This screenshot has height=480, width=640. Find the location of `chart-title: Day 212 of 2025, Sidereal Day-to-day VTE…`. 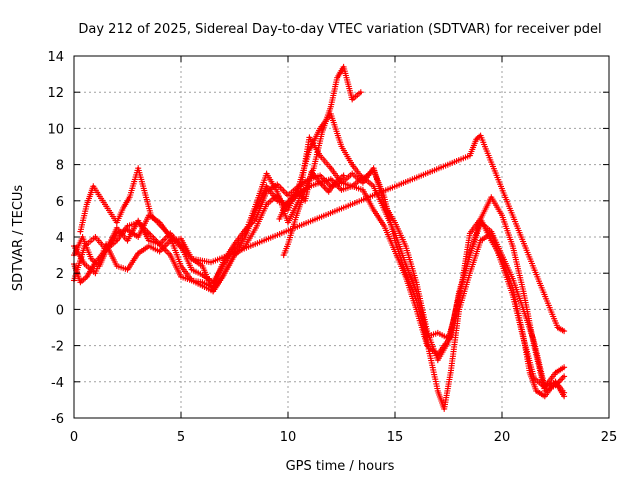

chart-title: Day 212 of 2025, Sidereal Day-to-day VTE… is located at coordinates (339, 29).